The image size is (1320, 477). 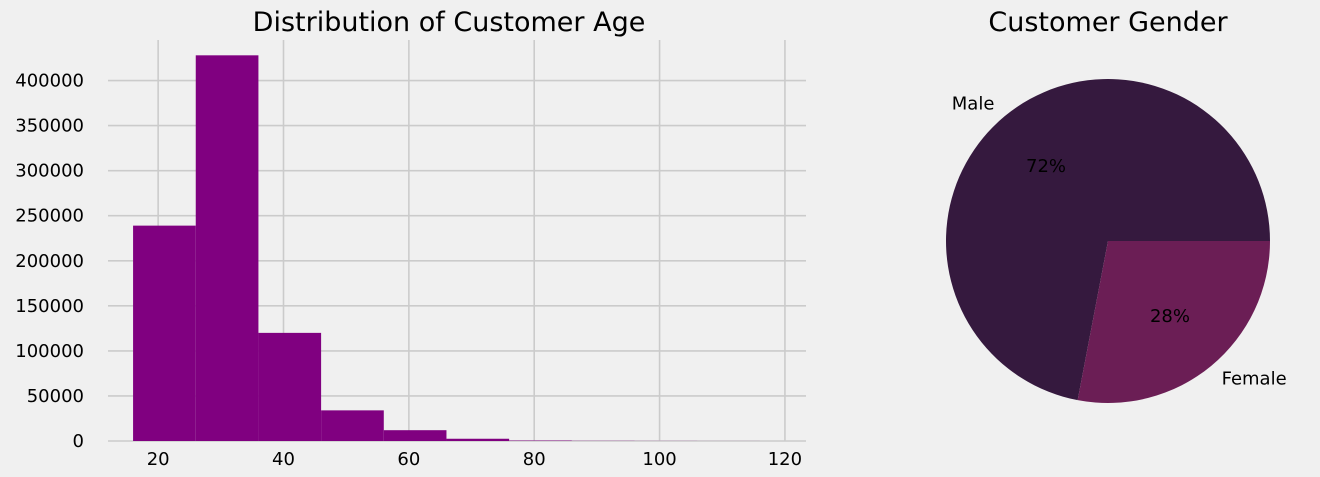 What do you see at coordinates (973, 104) in the screenshot?
I see `pie-label-male: Male` at bounding box center [973, 104].